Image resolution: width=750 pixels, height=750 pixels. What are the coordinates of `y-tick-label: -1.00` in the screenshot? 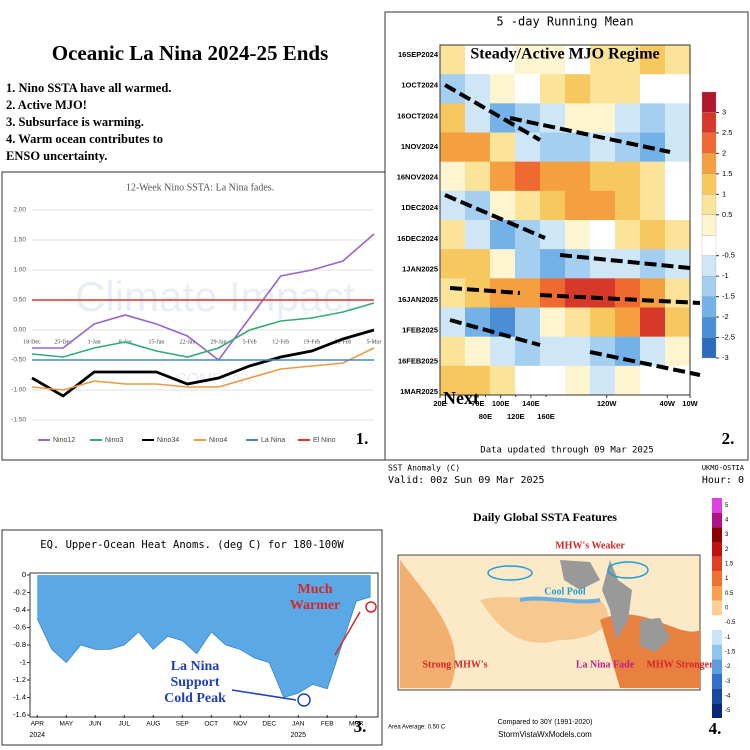 It's located at (18, 390).